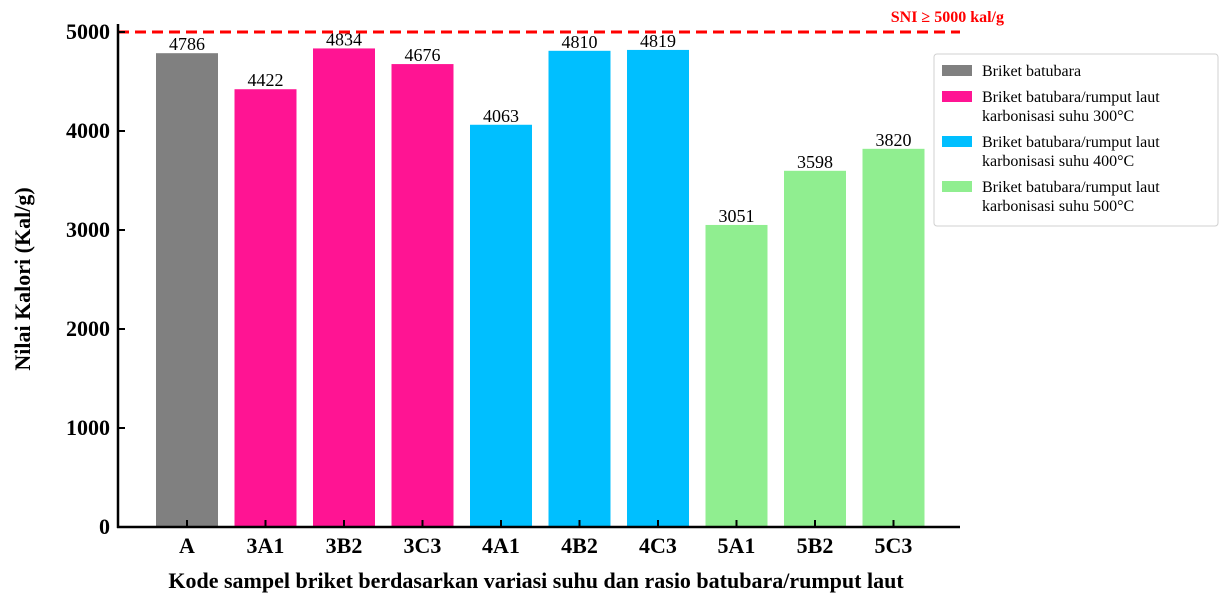 The width and height of the screenshot is (1222, 594). I want to click on x-tick-label-4b2: 4B2, so click(579, 545).